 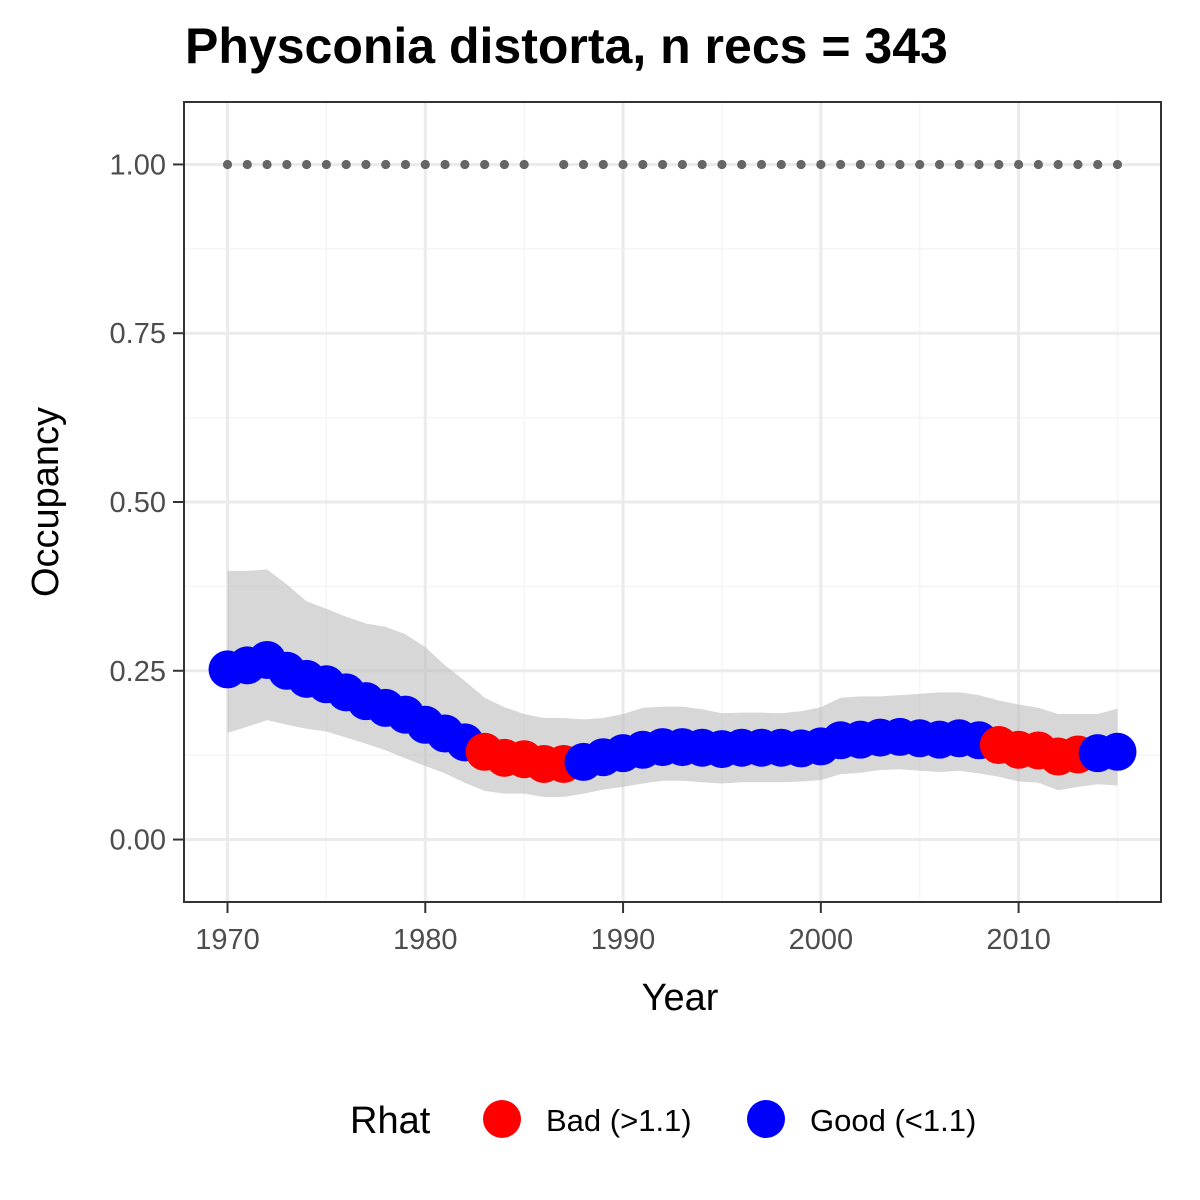 I want to click on record-point-1975, so click(x=326, y=164).